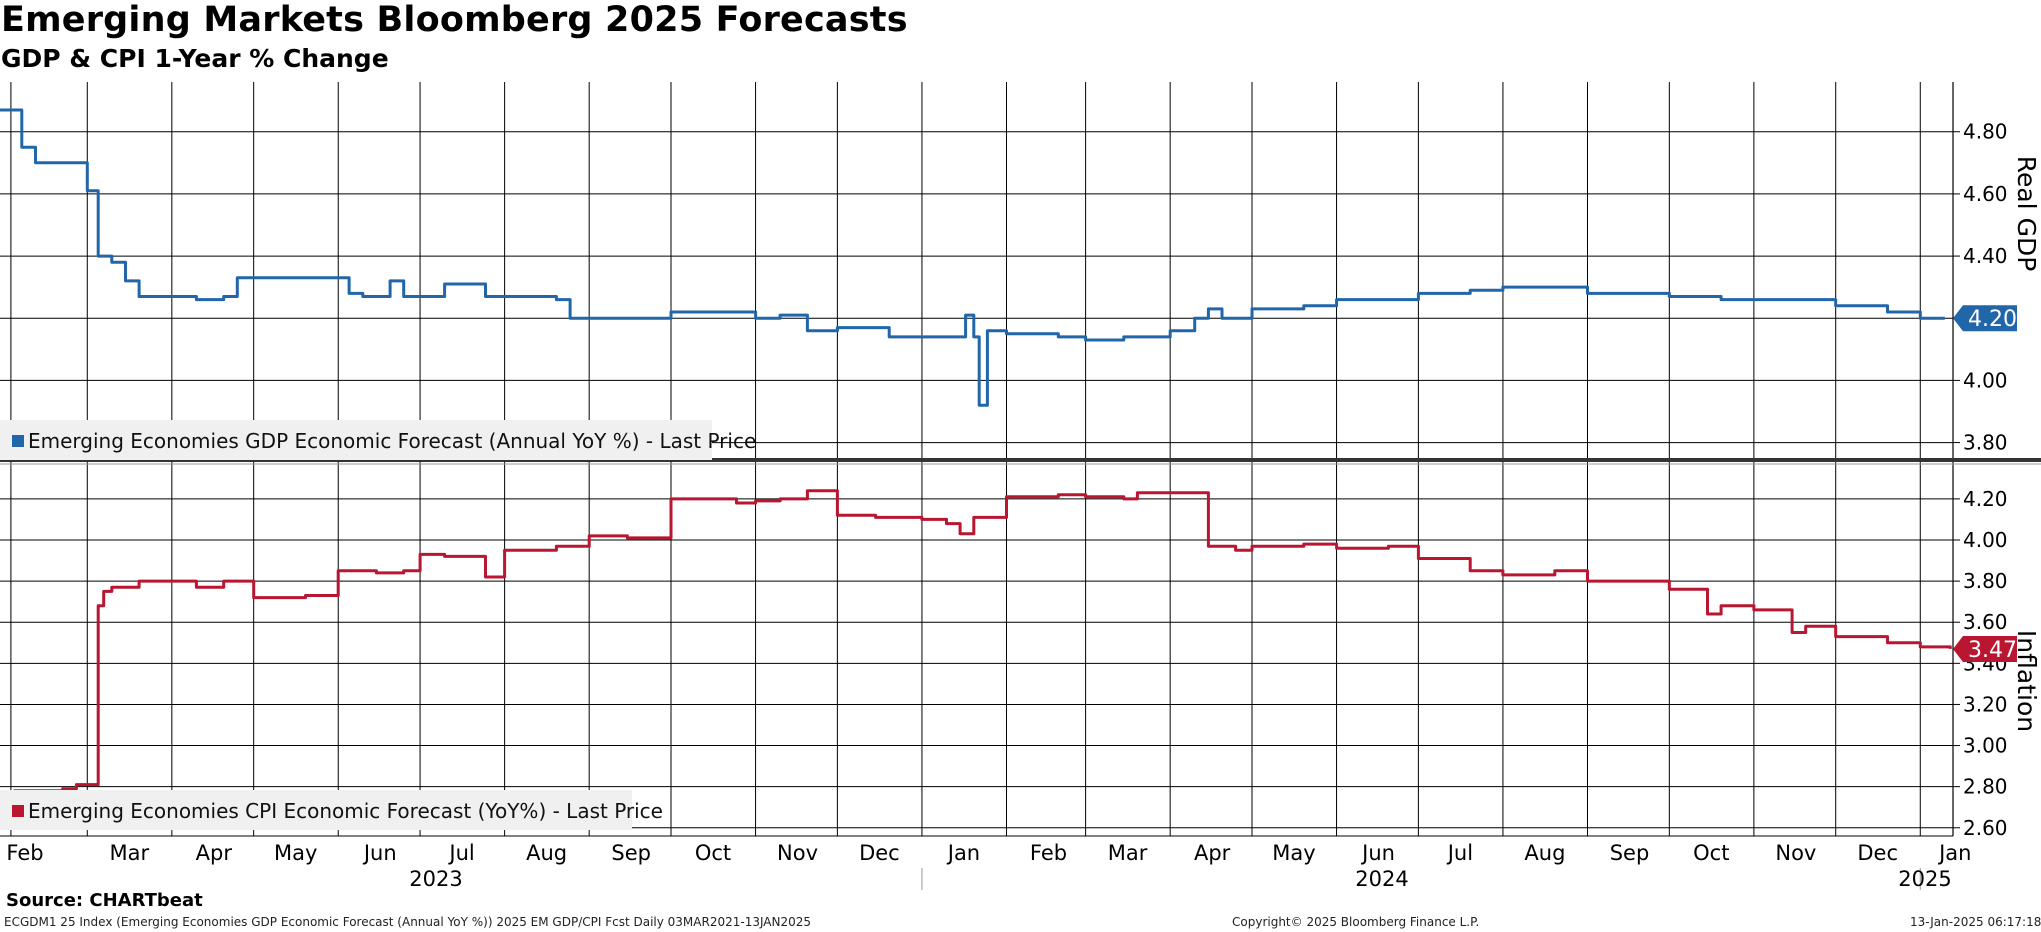  What do you see at coordinates (1985, 256) in the screenshot?
I see `y-tick-label: 4.40` at bounding box center [1985, 256].